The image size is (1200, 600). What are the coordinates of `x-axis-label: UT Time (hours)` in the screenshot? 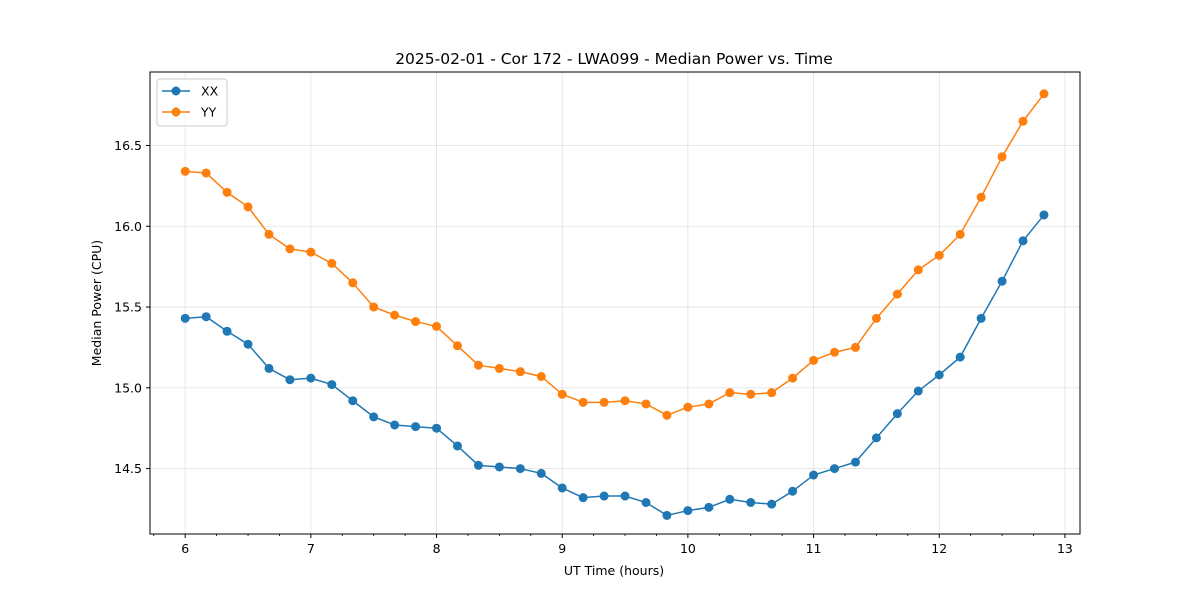 It's located at (614, 570).